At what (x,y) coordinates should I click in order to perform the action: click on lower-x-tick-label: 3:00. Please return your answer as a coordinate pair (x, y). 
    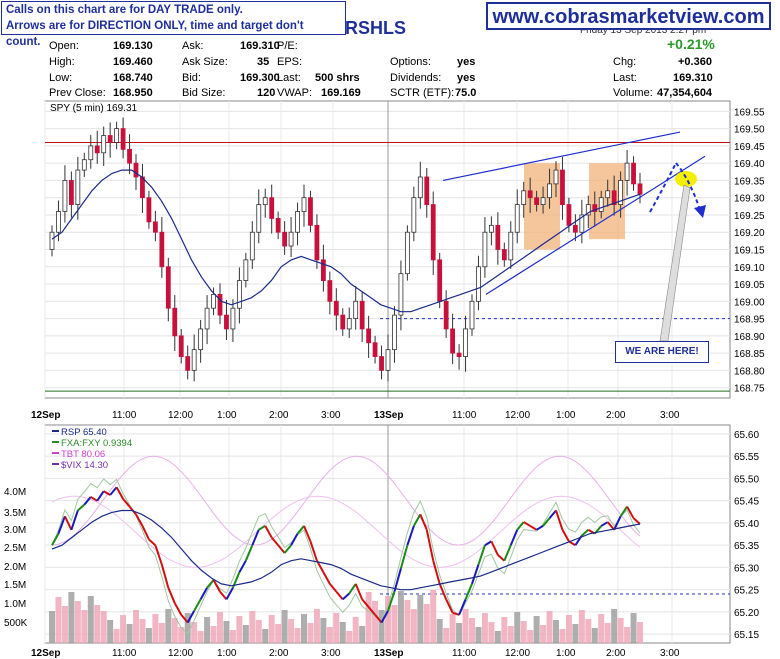
    Looking at the image, I should click on (331, 653).